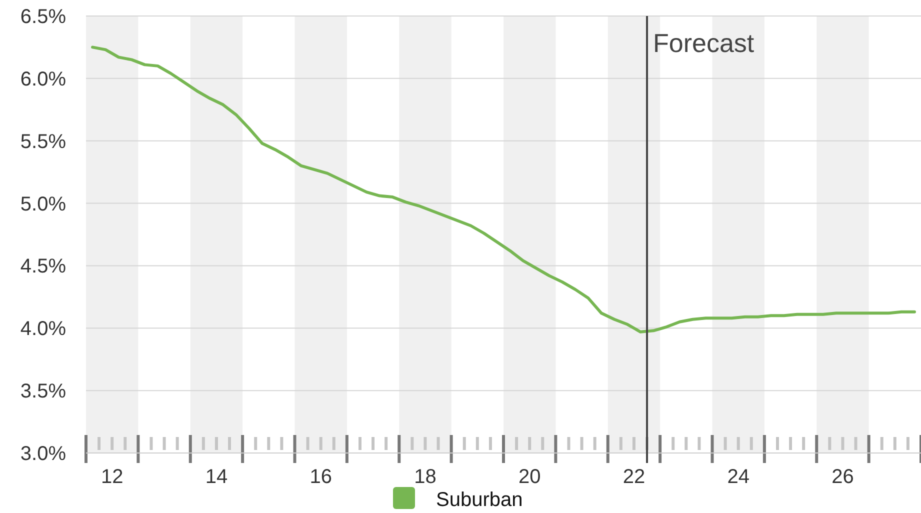  What do you see at coordinates (738, 477) in the screenshot?
I see `x-tick-label: 24` at bounding box center [738, 477].